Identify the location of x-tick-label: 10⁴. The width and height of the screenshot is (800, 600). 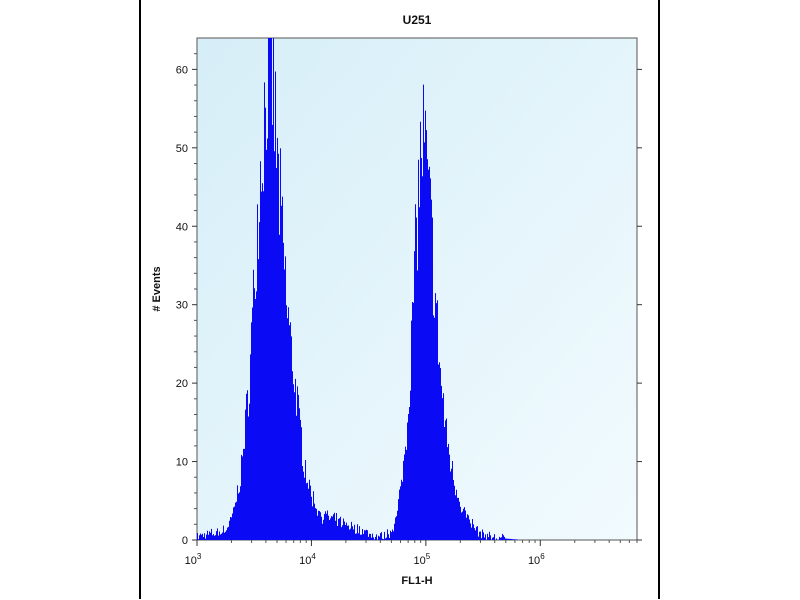
(307, 559).